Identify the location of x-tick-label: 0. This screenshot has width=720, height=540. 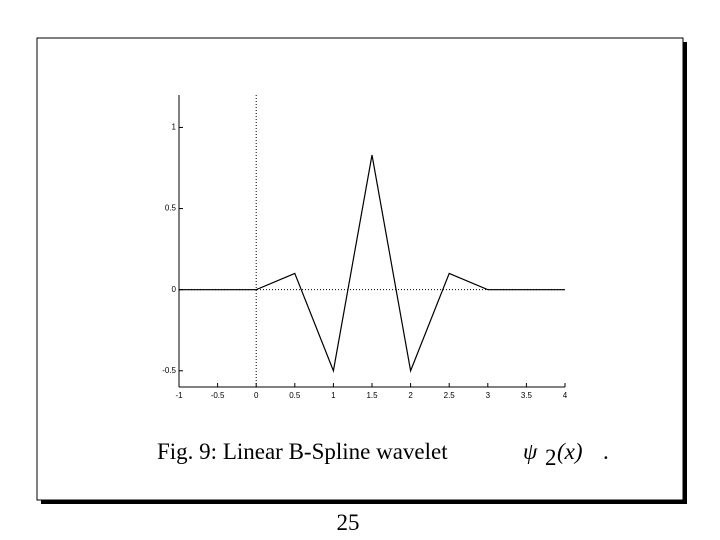
(256, 395).